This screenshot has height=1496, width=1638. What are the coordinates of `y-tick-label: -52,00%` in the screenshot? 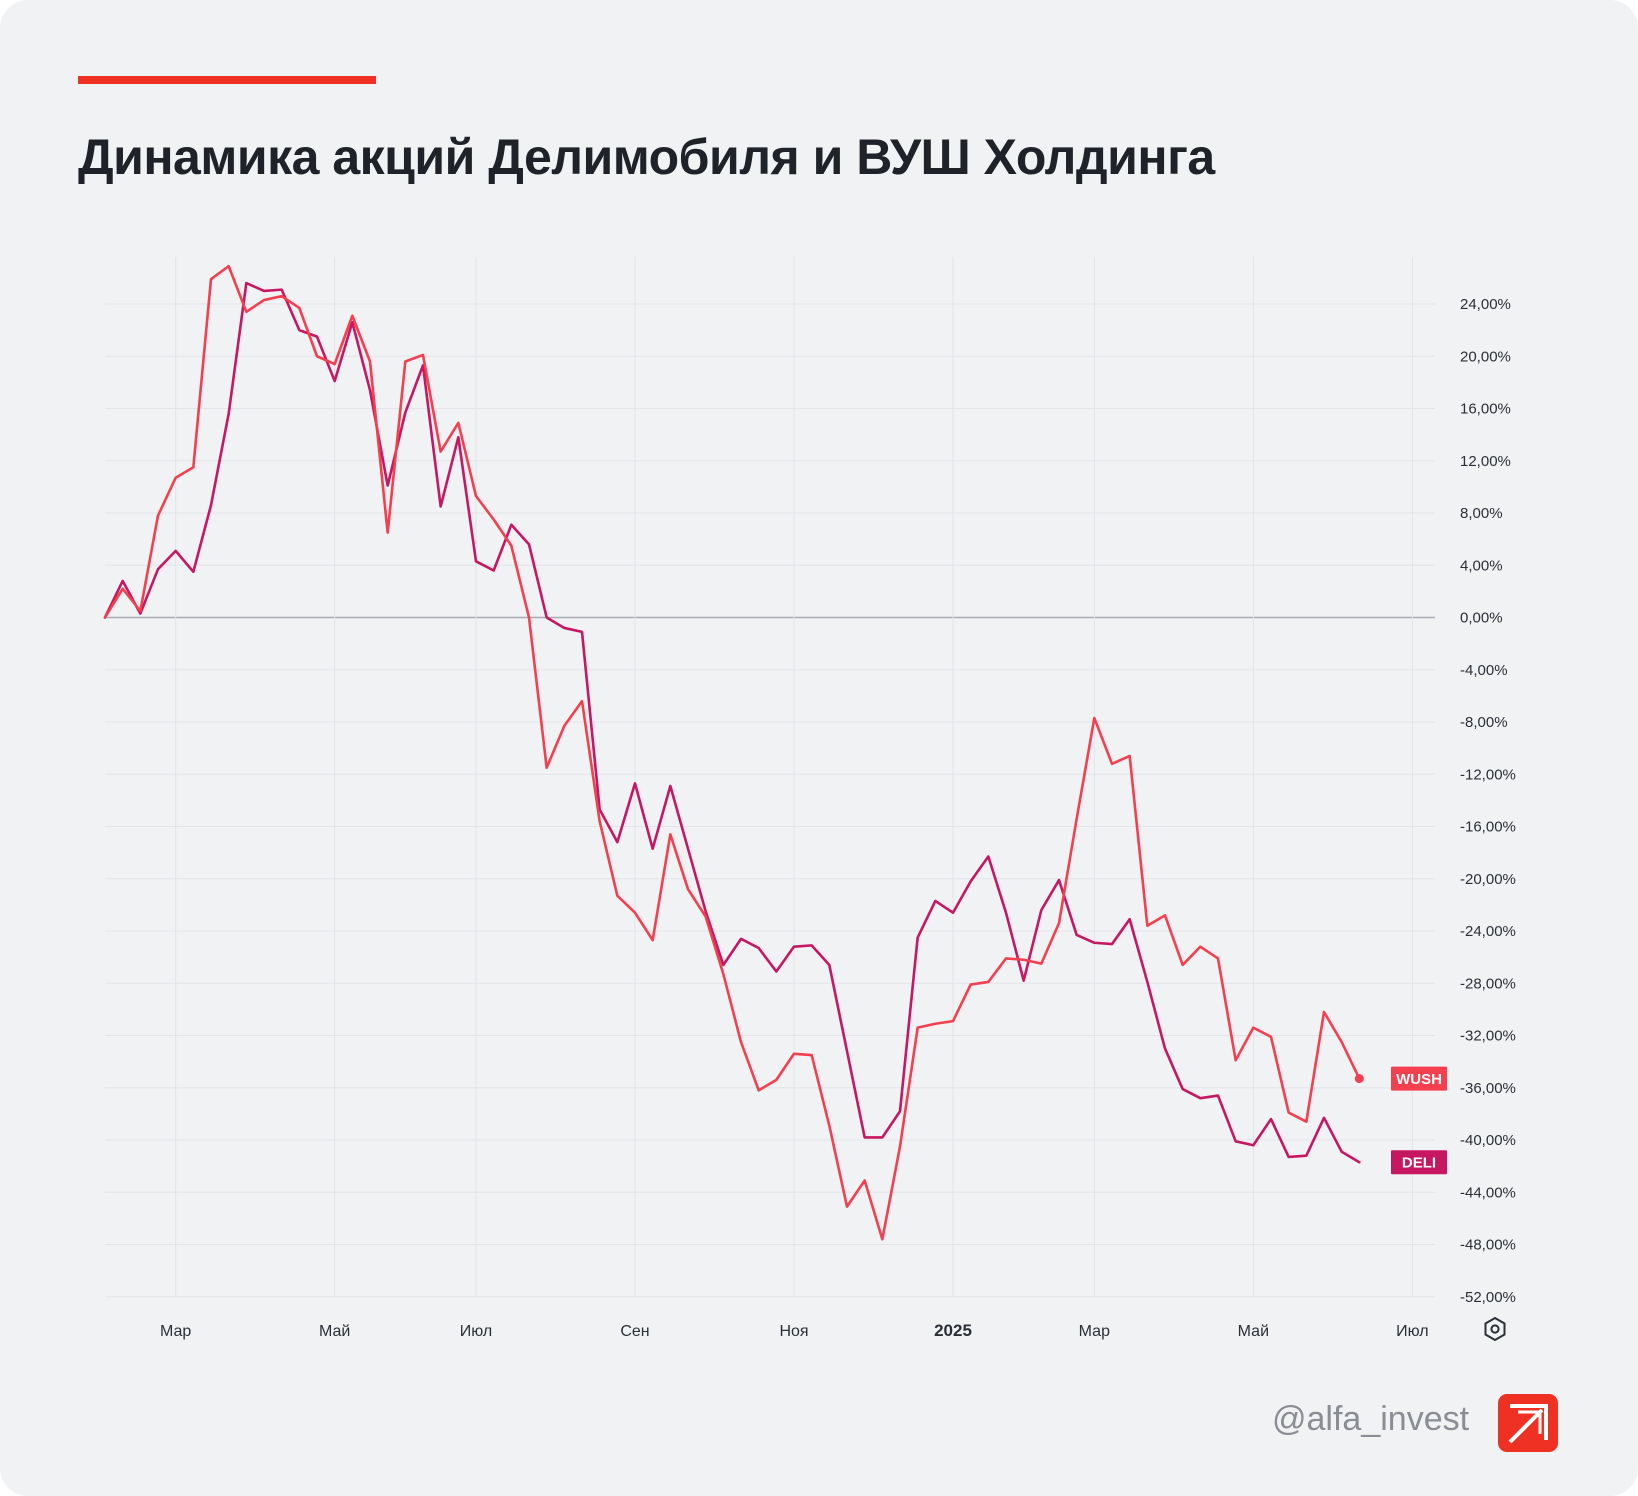 It's located at (1488, 1297).